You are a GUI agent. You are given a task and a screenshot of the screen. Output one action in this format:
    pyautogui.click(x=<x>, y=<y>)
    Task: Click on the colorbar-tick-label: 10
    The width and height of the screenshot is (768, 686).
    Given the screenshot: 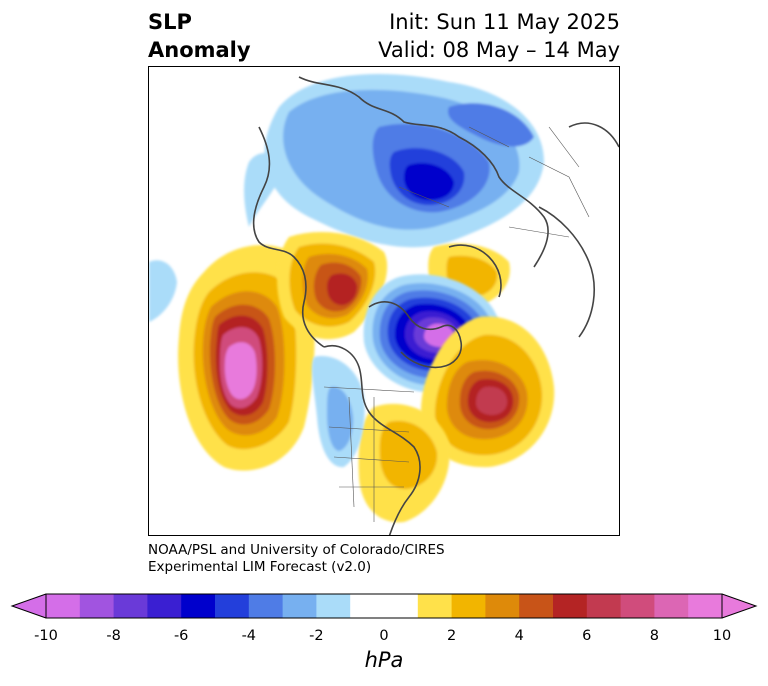 What is the action you would take?
    pyautogui.click(x=722, y=636)
    